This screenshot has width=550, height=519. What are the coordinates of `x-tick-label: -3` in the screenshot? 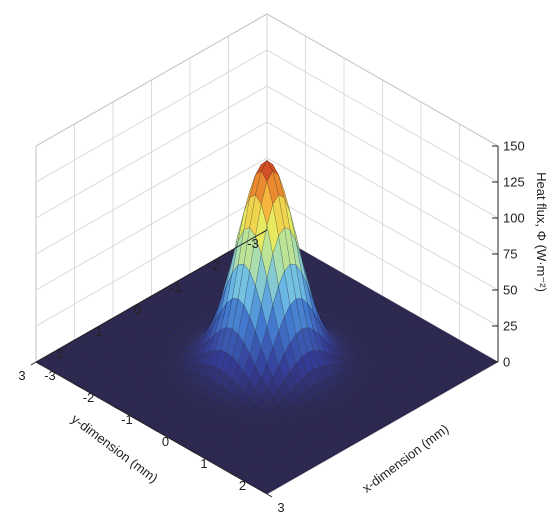 It's located at (50, 375).